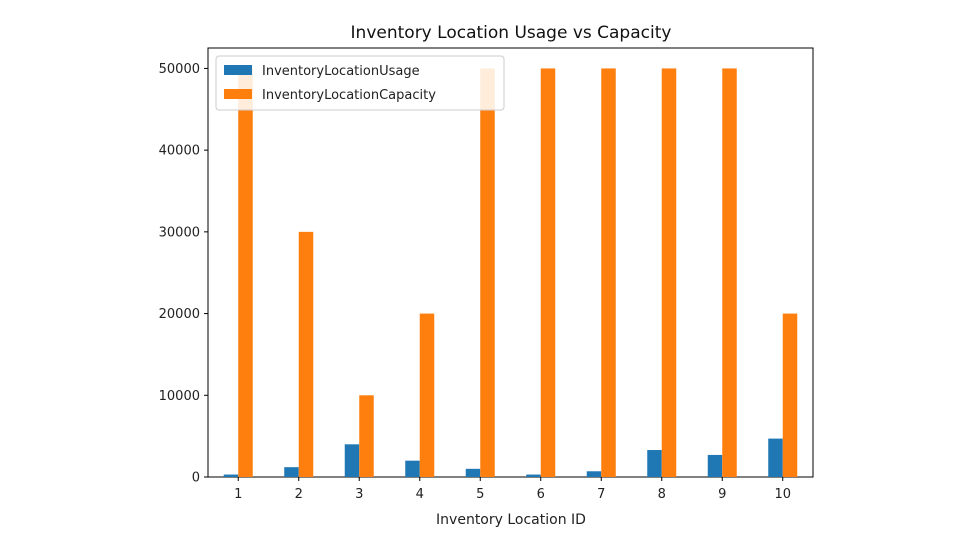 The height and width of the screenshot is (540, 960). I want to click on x-tick-label: 6, so click(541, 494).